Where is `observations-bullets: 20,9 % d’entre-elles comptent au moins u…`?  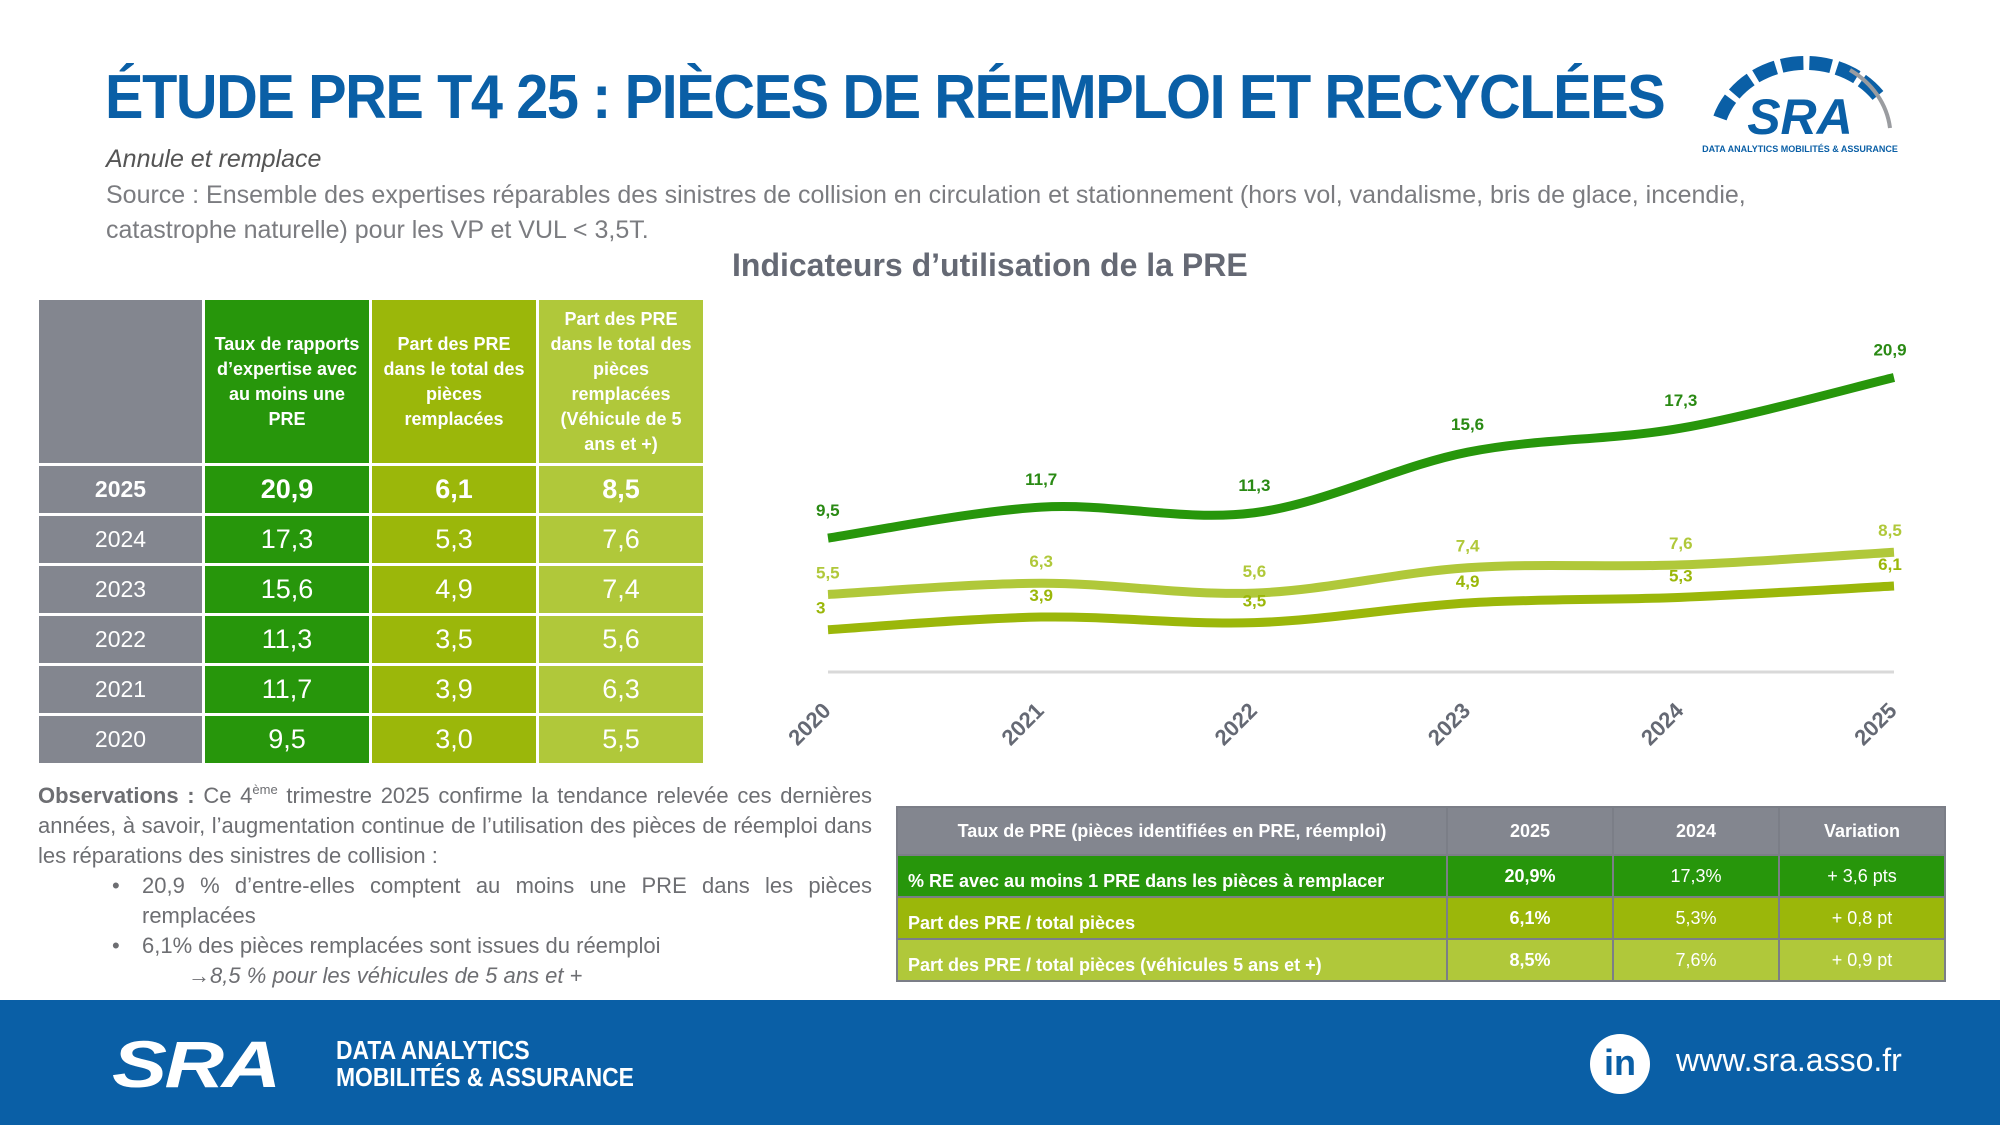 observations-bullets: 20,9 % d’entre-elles comptent au moins u… is located at coordinates (492, 916).